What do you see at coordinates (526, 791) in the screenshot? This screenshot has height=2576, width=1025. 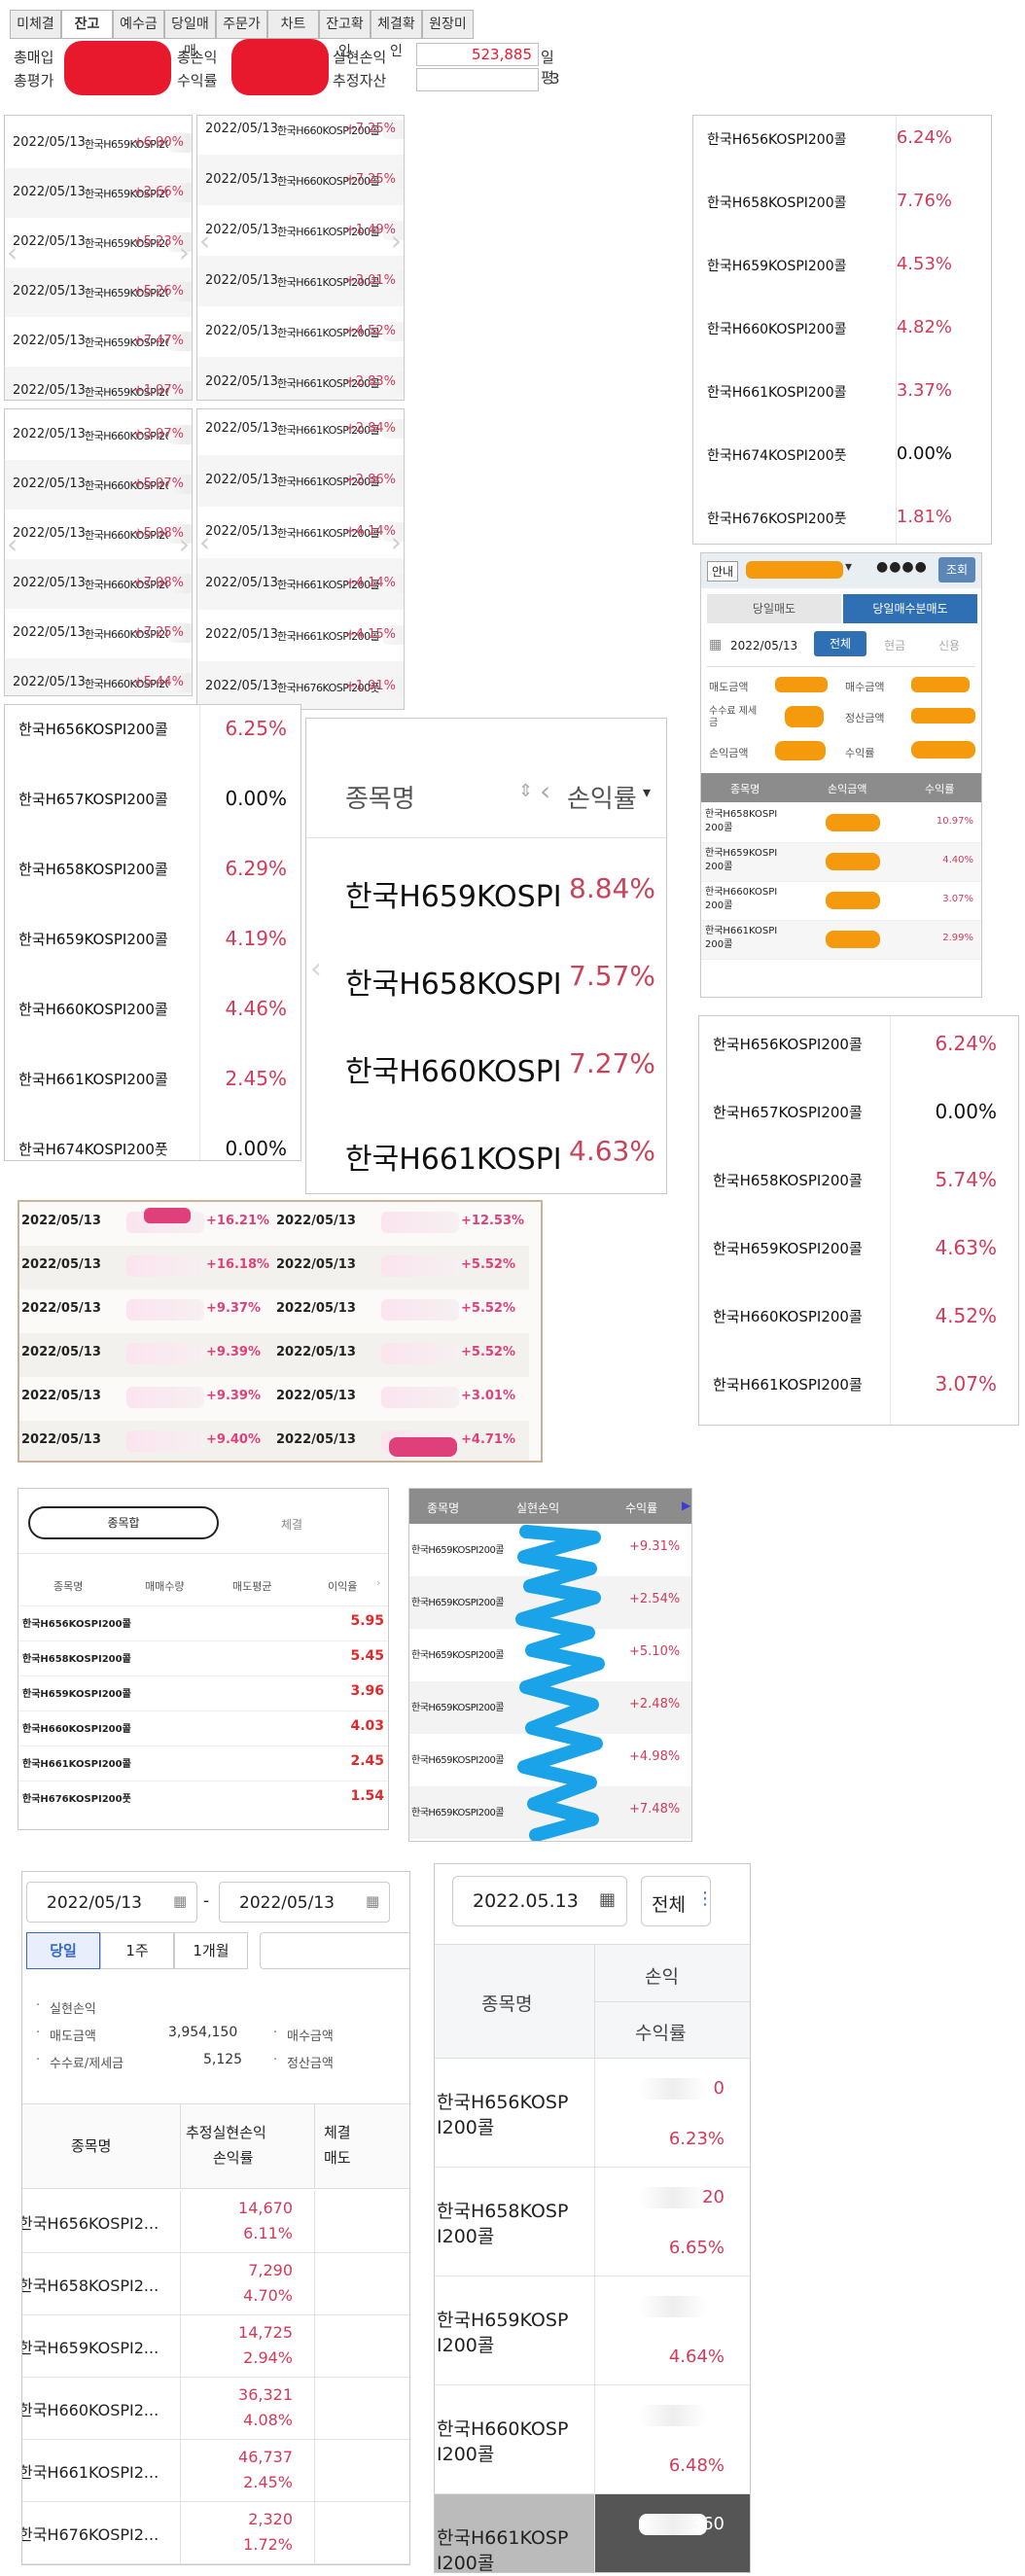 I see `sort-icon: ⇕` at bounding box center [526, 791].